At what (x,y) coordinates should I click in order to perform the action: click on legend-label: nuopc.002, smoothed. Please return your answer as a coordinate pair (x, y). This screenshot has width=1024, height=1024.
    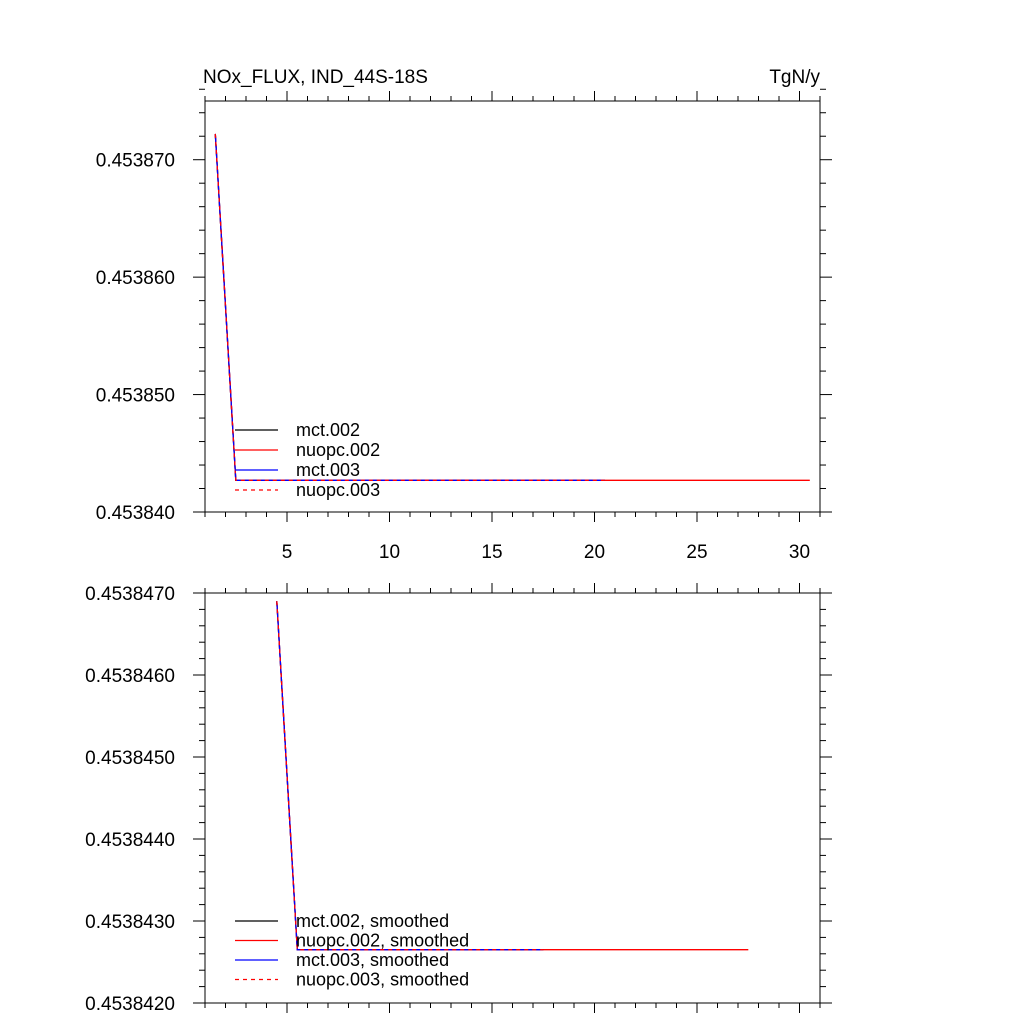
    Looking at the image, I should click on (382, 941).